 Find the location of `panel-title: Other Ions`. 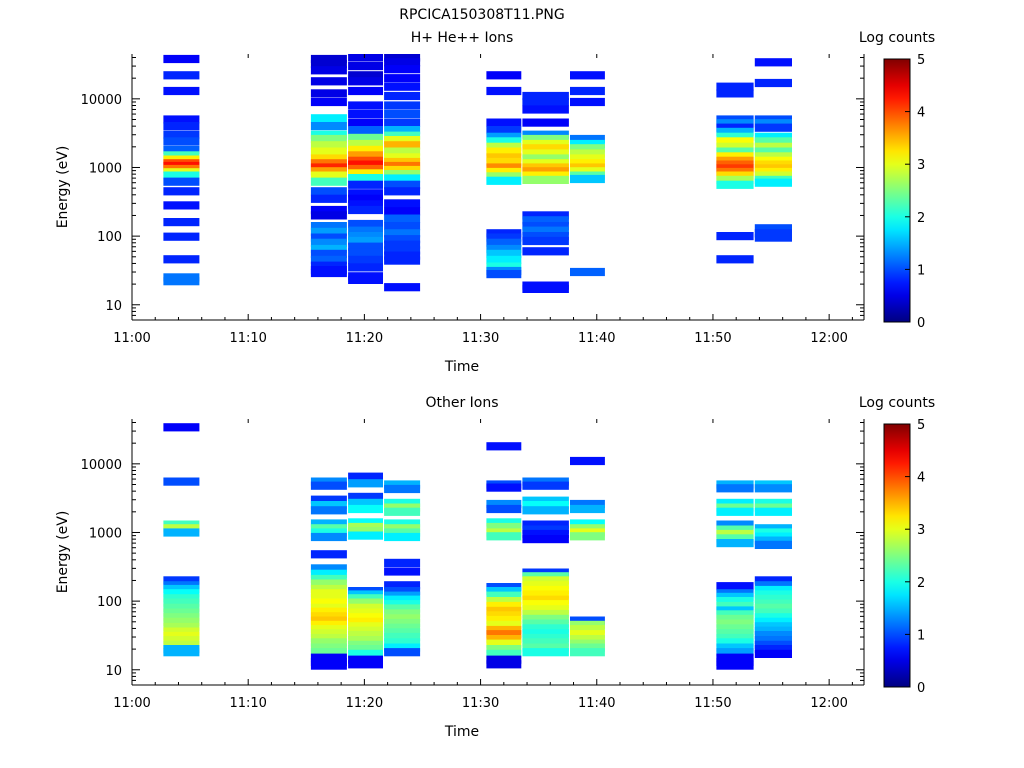

panel-title: Other Ions is located at coordinates (461, 403).